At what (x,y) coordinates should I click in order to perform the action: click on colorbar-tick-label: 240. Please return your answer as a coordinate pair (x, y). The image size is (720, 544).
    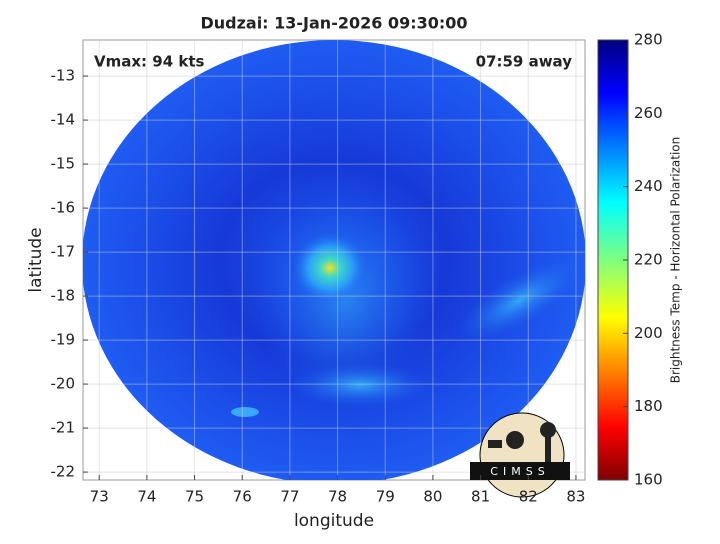
    Looking at the image, I should click on (648, 186).